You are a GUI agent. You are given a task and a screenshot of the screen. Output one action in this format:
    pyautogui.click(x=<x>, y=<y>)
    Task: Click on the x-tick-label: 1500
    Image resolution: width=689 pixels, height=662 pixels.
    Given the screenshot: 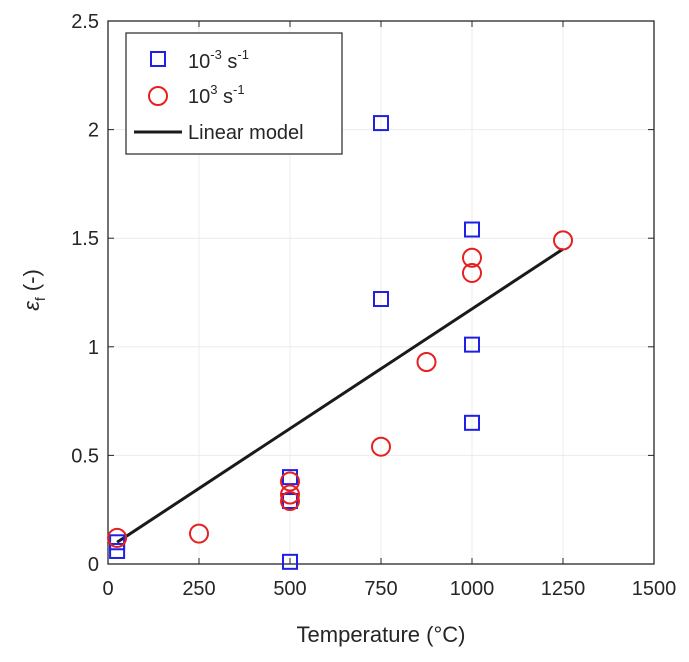 What is the action you would take?
    pyautogui.click(x=654, y=589)
    